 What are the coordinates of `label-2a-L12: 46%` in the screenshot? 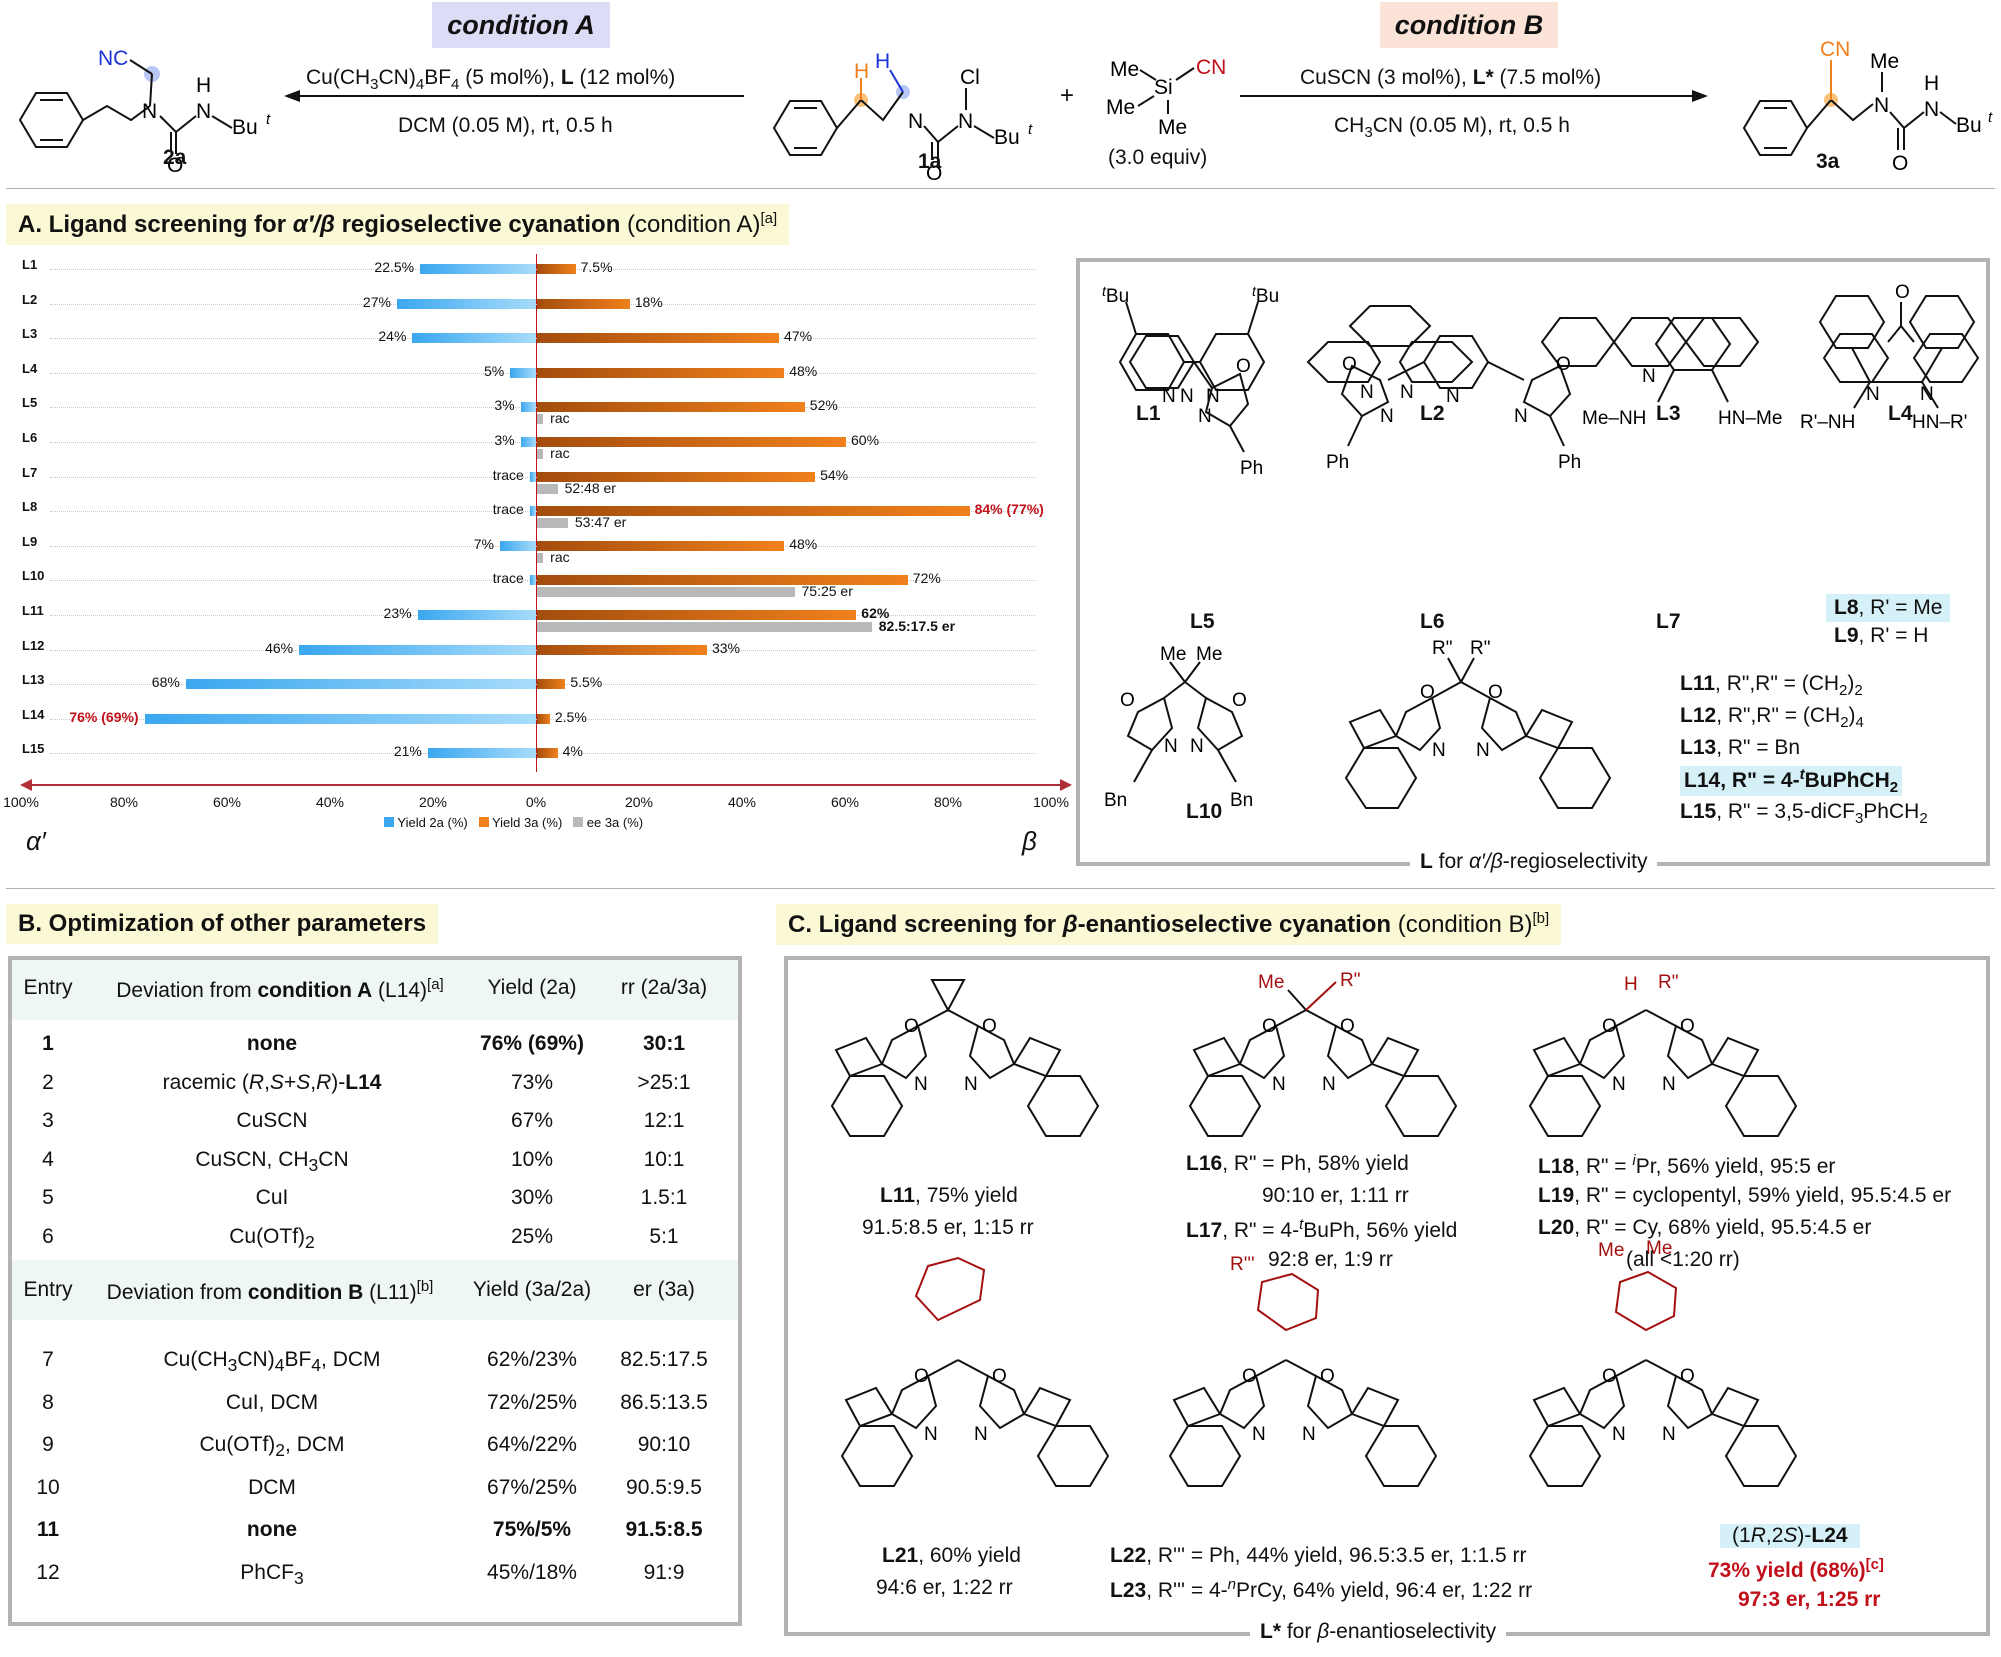 It's located at (279, 647).